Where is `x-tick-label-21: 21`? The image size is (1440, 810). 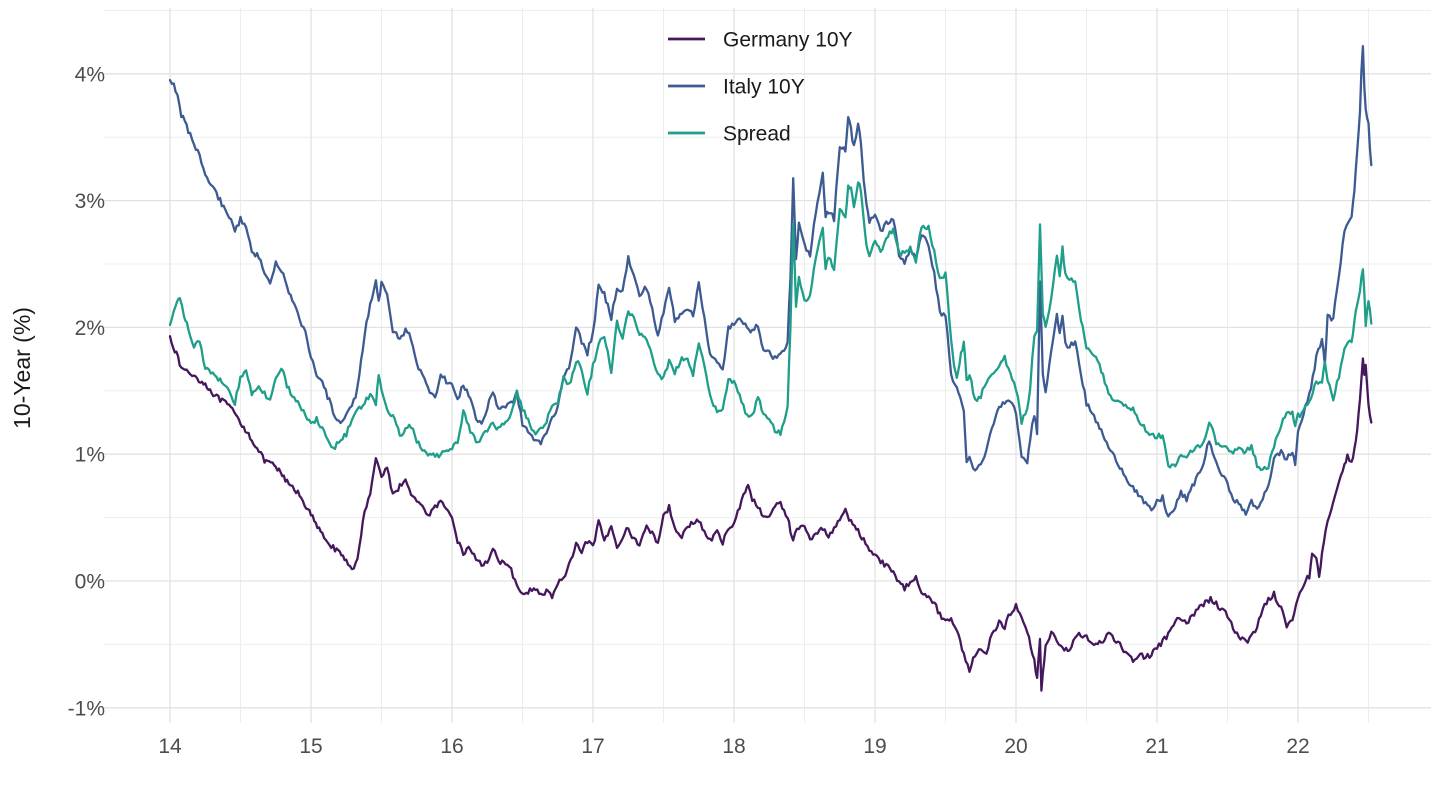
x-tick-label-21: 21 is located at coordinates (1156, 746).